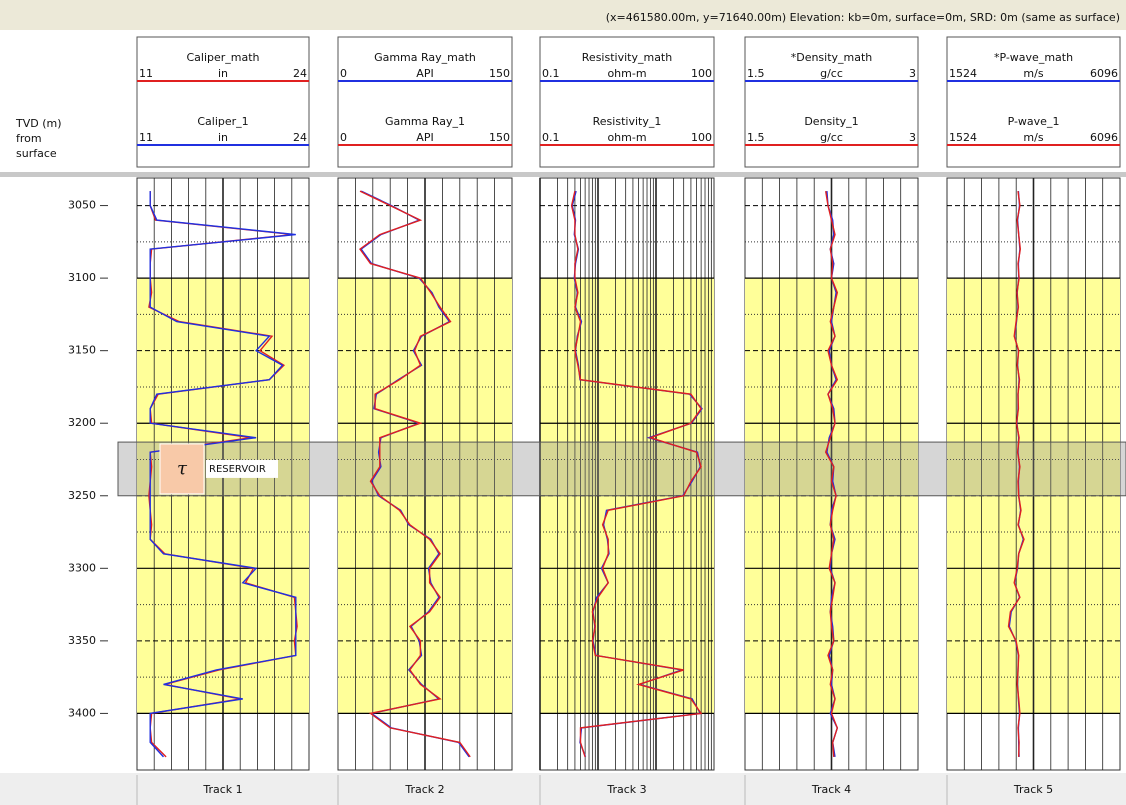 The image size is (1126, 805). Describe the element at coordinates (82, 277) in the screenshot. I see `y-tick-label: 3100` at that location.